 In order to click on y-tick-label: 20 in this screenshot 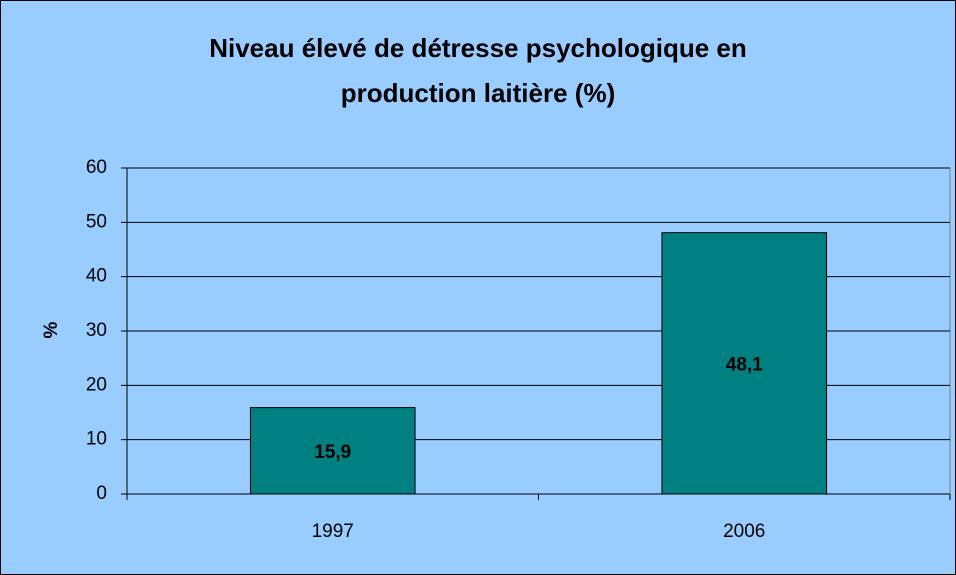, I will do `click(96, 384)`.